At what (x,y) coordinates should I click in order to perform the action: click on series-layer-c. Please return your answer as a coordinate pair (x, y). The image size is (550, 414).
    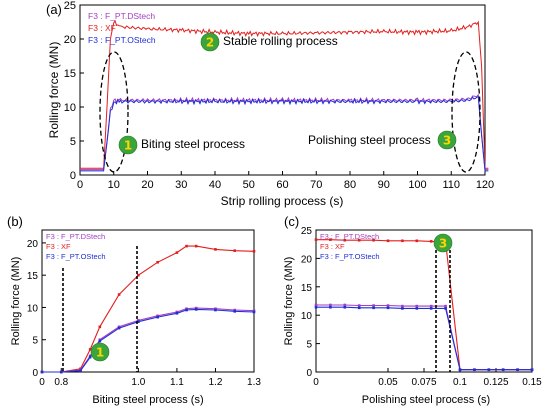
    Looking at the image, I should click on (424, 305).